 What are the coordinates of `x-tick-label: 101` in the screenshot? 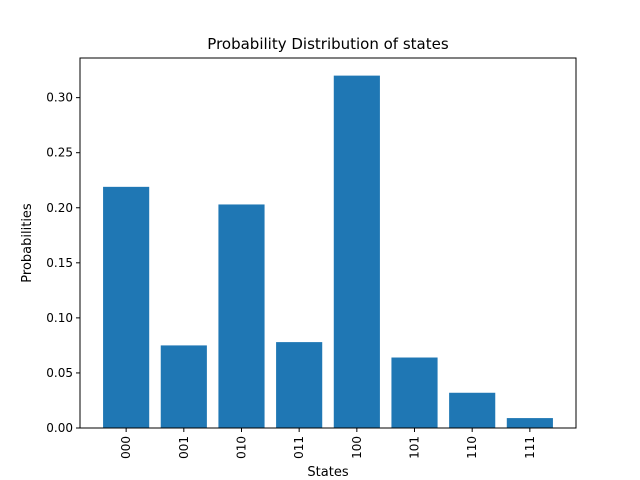 It's located at (415, 447).